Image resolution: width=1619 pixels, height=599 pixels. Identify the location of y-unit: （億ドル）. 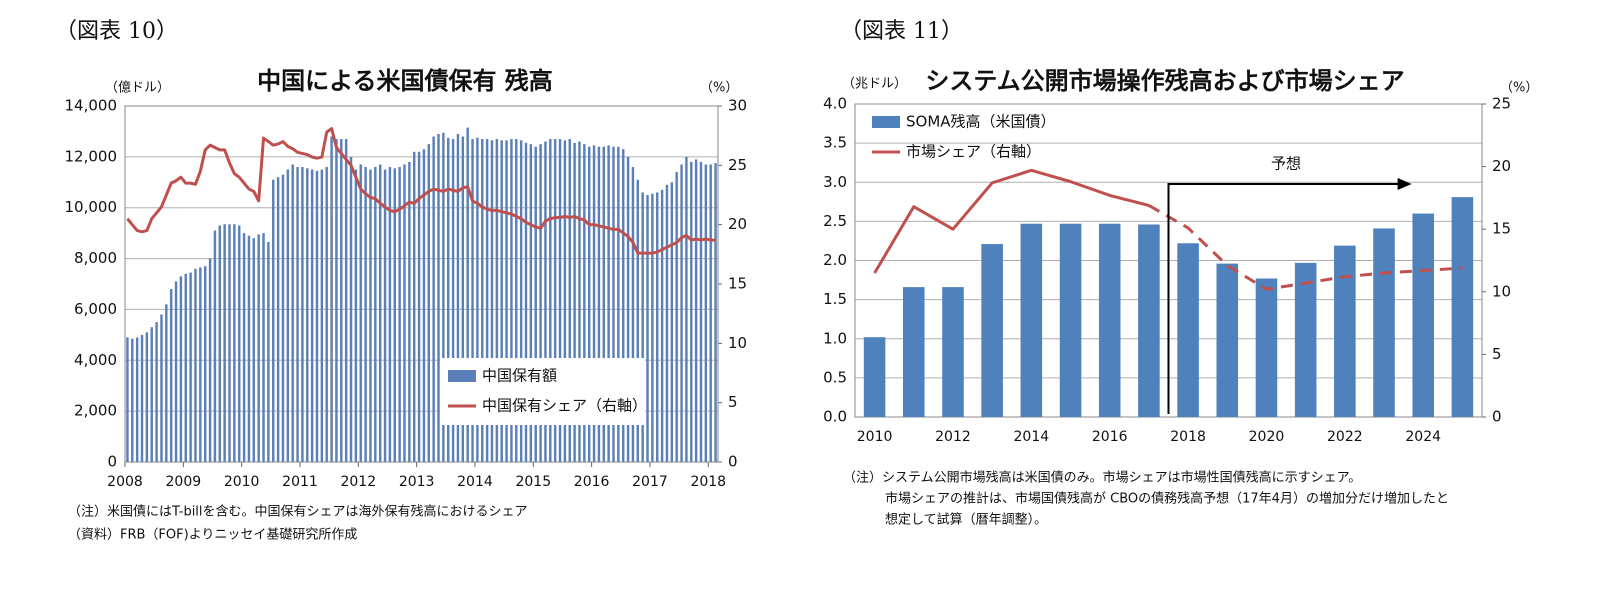
(137, 88).